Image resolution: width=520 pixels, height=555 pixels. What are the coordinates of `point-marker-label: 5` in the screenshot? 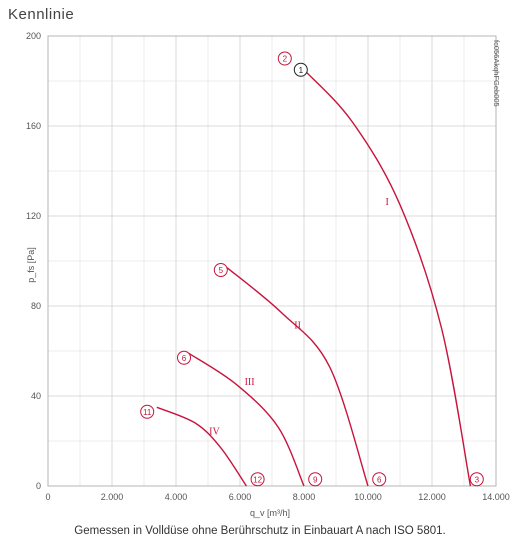 It's located at (221, 270).